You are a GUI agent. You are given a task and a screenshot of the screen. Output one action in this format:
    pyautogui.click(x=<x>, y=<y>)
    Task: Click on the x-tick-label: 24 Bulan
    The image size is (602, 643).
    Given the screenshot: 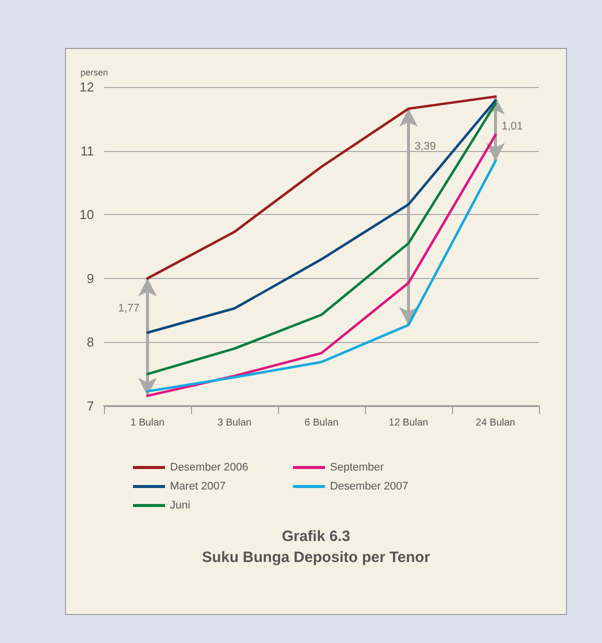 What is the action you would take?
    pyautogui.click(x=496, y=423)
    